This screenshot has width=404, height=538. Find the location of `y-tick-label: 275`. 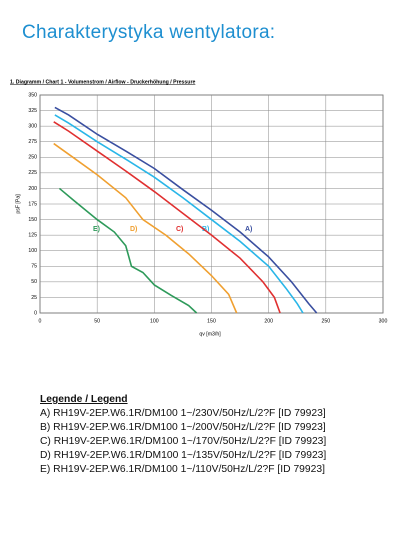

y-tick-label: 275 is located at coordinates (32, 142).